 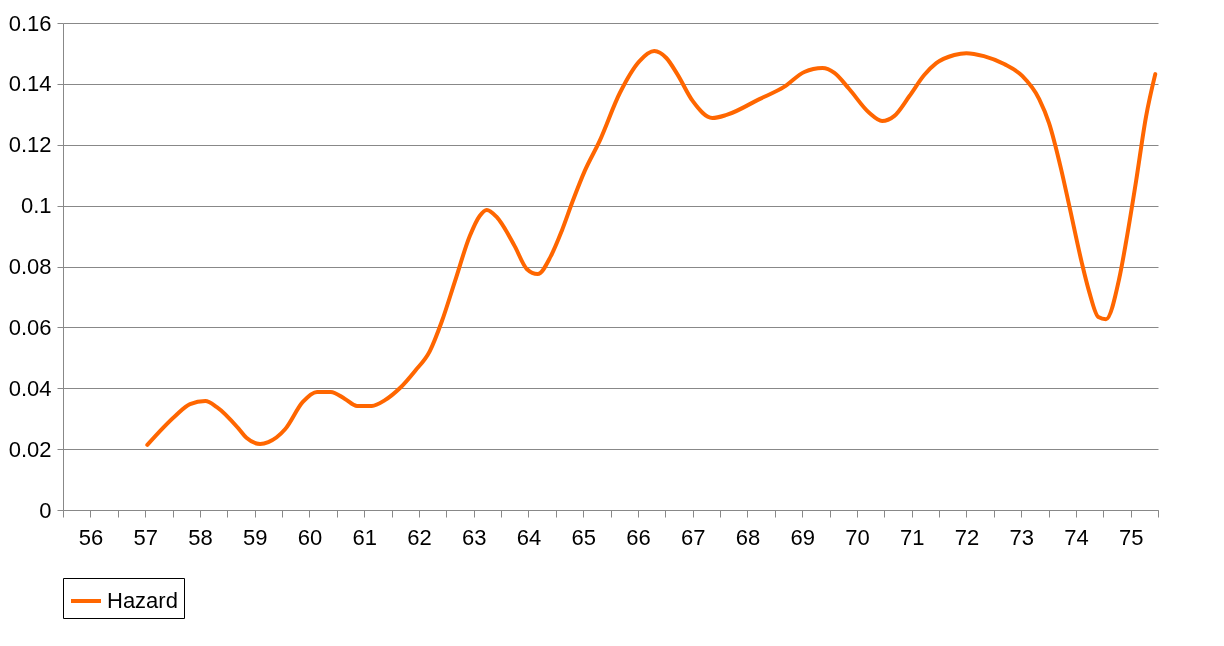 What do you see at coordinates (36, 206) in the screenshot?
I see `y-tick-label: 0.1` at bounding box center [36, 206].